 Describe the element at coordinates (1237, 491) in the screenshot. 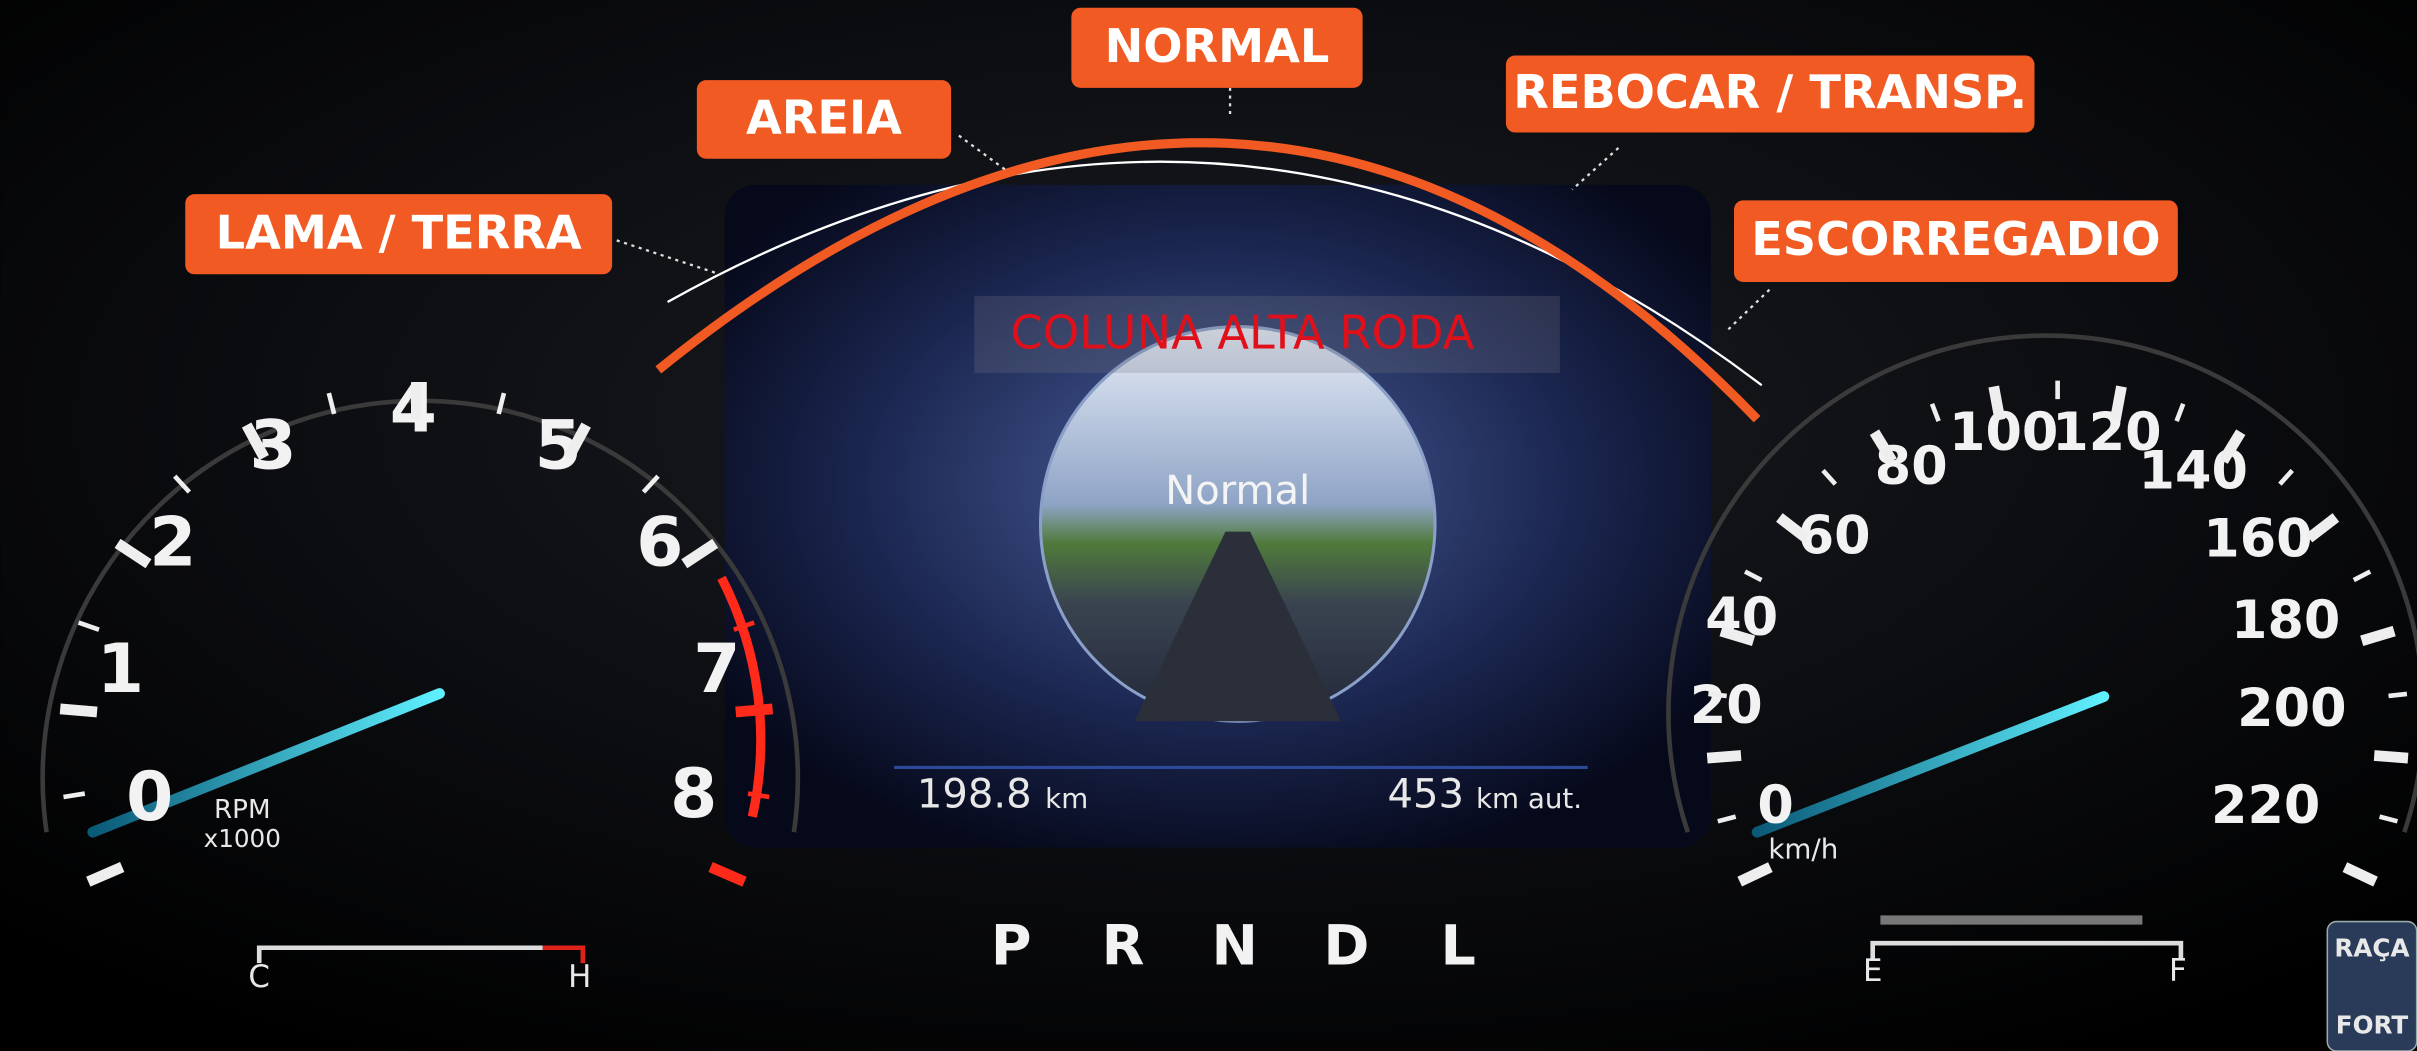

I see `mode-name: Normal` at that location.